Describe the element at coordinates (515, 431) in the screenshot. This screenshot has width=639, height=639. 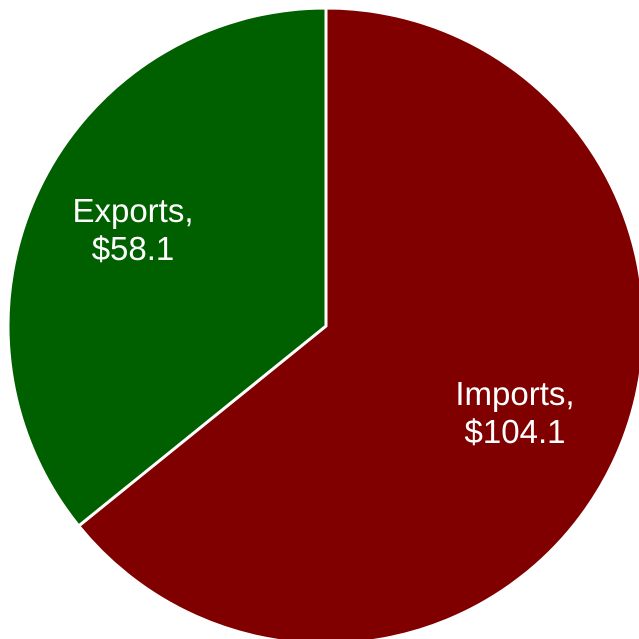
I see `data-label-imports-value: $104.1` at that location.